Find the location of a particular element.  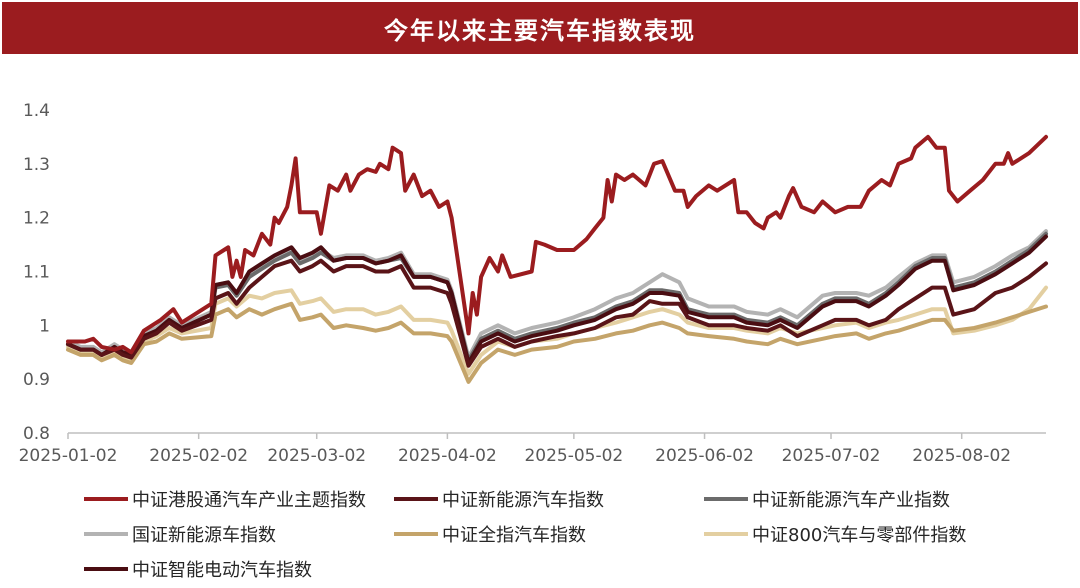

x-tick-label: 2025-05-02 is located at coordinates (573, 456).